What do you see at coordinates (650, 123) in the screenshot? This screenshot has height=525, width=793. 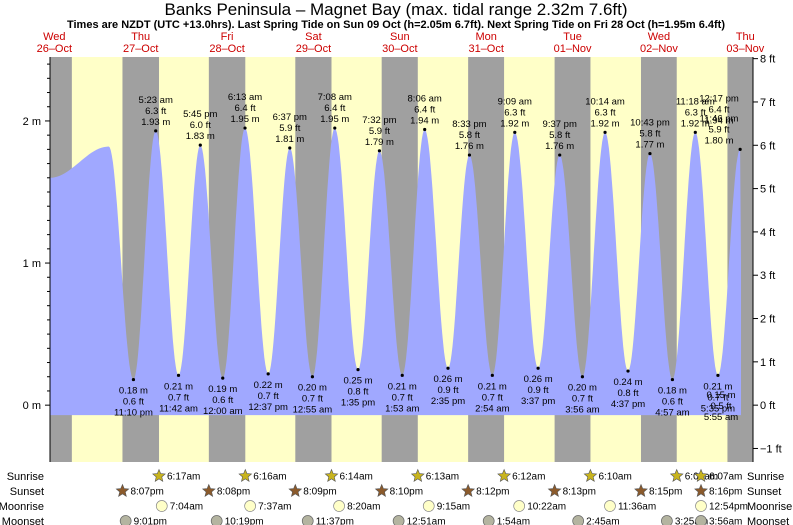 I see `high-tide-text: 10:43 pm` at bounding box center [650, 123].